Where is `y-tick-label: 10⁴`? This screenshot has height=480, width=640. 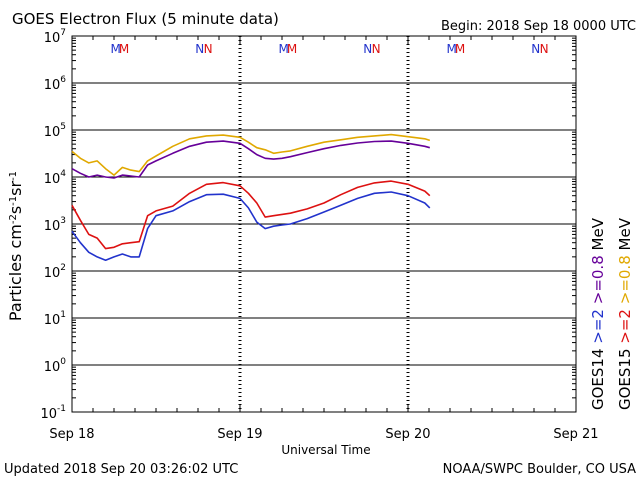
y-tick-label: 10⁴ is located at coordinates (55, 178).